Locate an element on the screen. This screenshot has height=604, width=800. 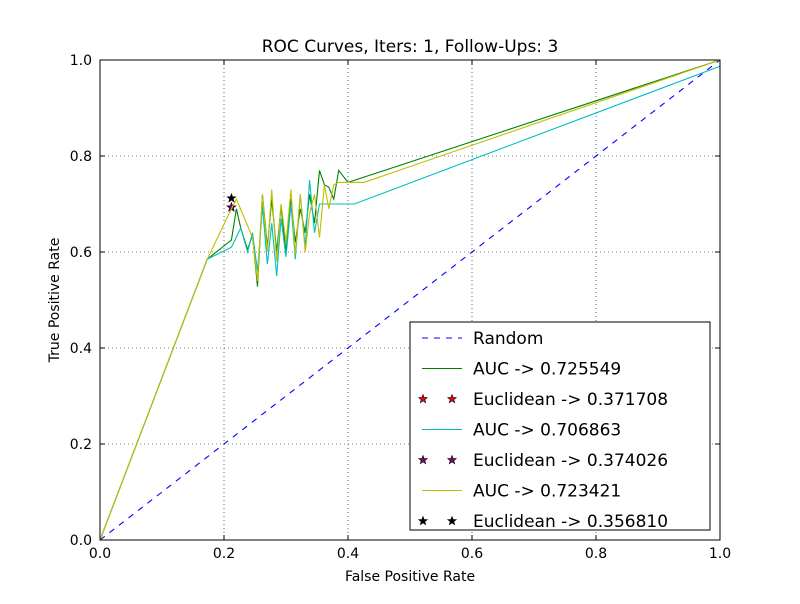
legend-label-1: AUC -> 0.725549 is located at coordinates (547, 370).